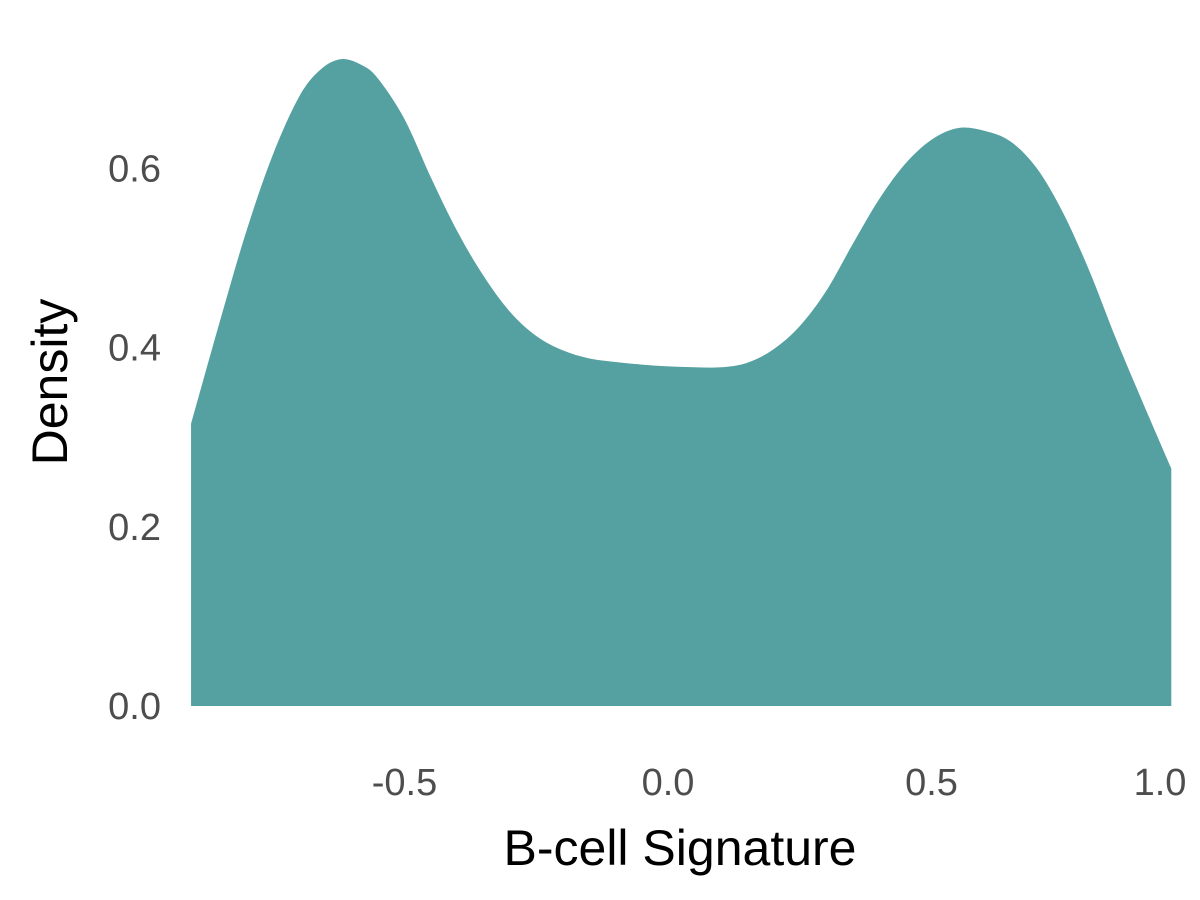 The width and height of the screenshot is (1200, 900). Describe the element at coordinates (50, 382) in the screenshot. I see `y-axis-title: Density` at that location.